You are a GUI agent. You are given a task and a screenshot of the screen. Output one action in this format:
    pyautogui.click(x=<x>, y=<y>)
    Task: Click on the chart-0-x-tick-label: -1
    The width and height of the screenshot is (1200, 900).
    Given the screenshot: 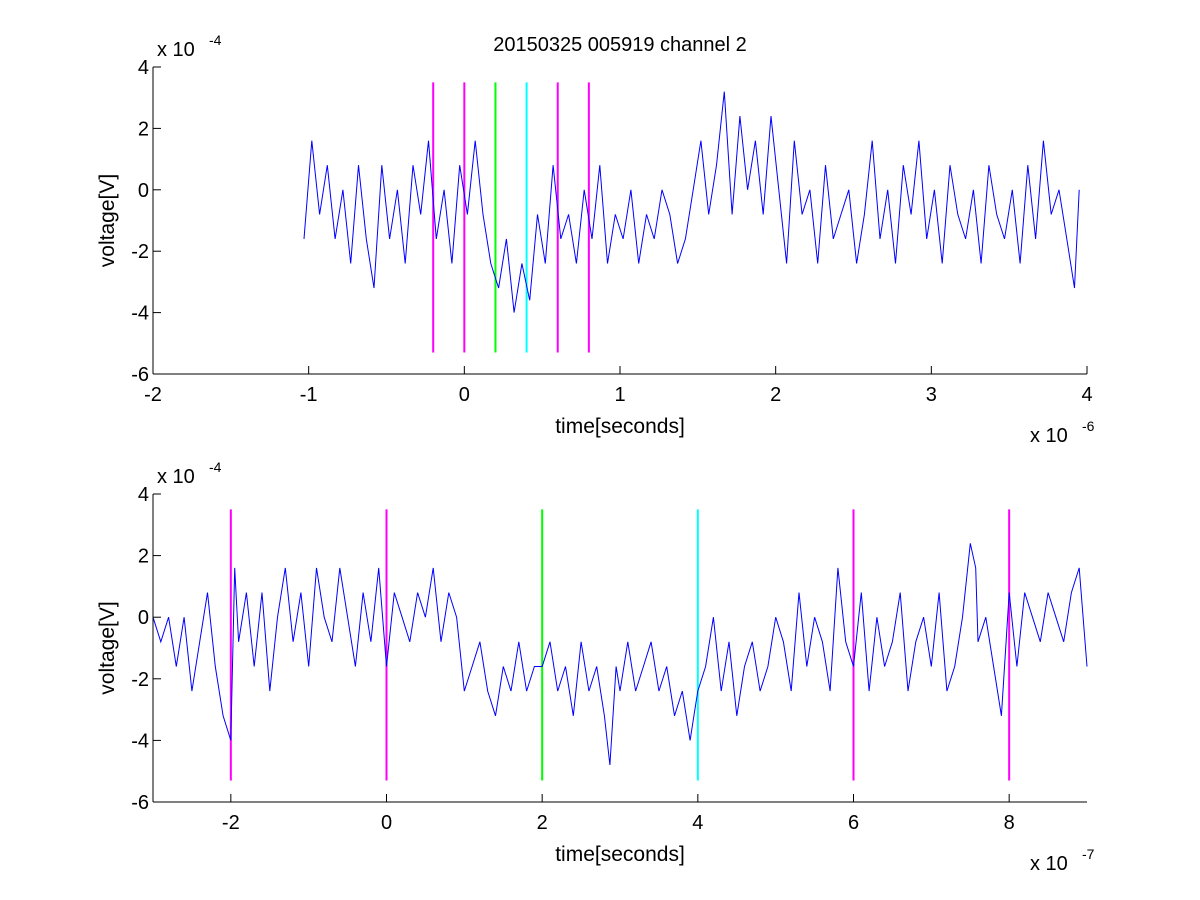 What is the action you would take?
    pyautogui.click(x=309, y=395)
    